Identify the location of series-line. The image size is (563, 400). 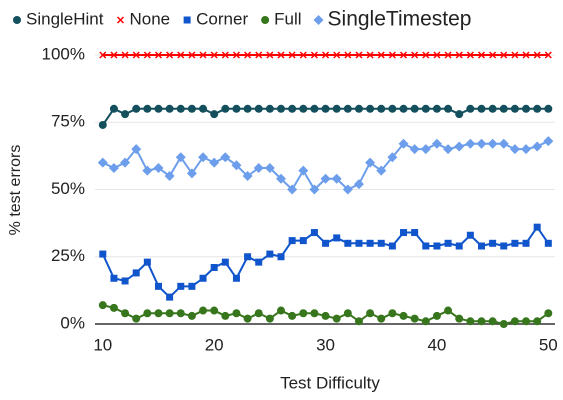
(325, 262).